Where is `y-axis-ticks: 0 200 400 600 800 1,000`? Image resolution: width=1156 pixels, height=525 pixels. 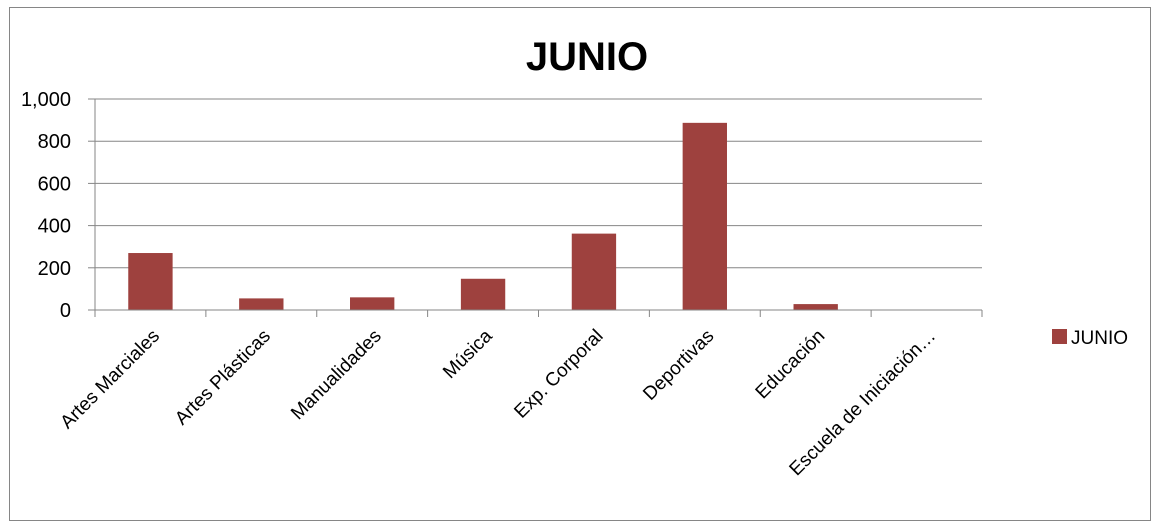 y-axis-ticks: 0 200 400 600 800 1,000 is located at coordinates (58, 205).